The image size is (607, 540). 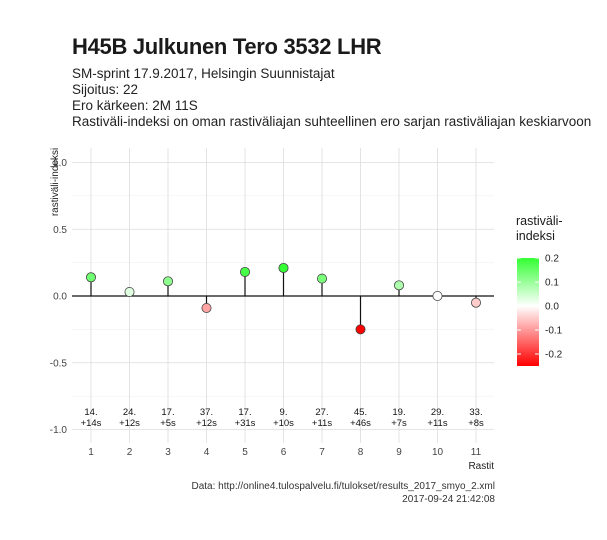 What do you see at coordinates (475, 412) in the screenshot?
I see `annotation-rank: 33.` at bounding box center [475, 412].